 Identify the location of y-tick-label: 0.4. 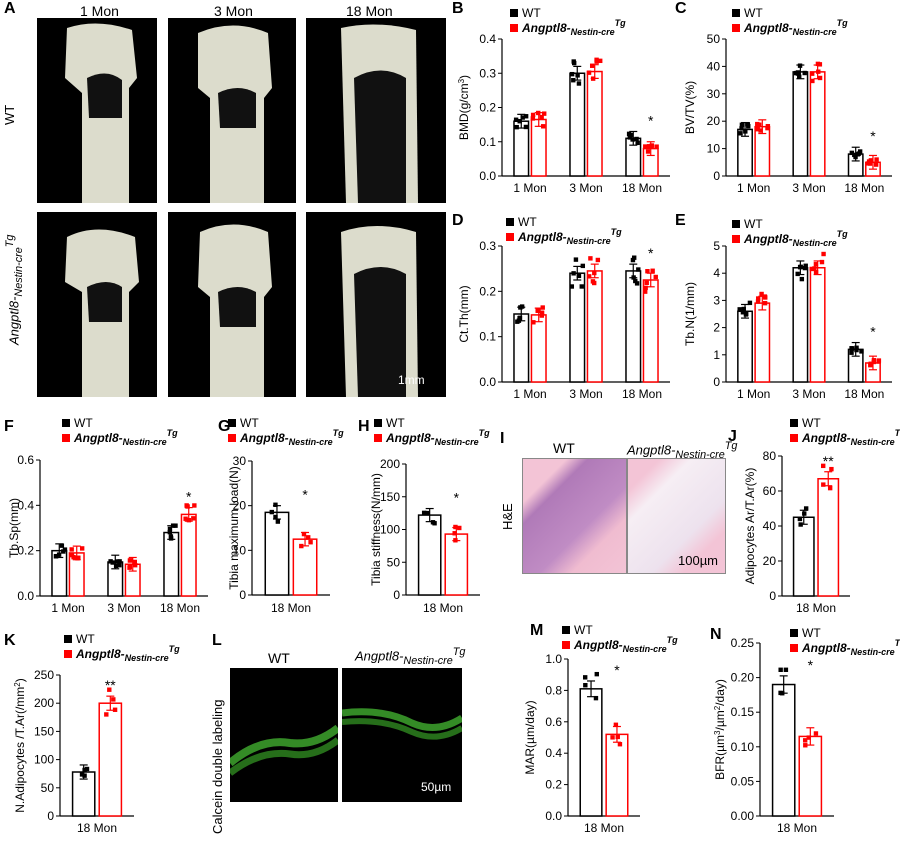
(25, 505).